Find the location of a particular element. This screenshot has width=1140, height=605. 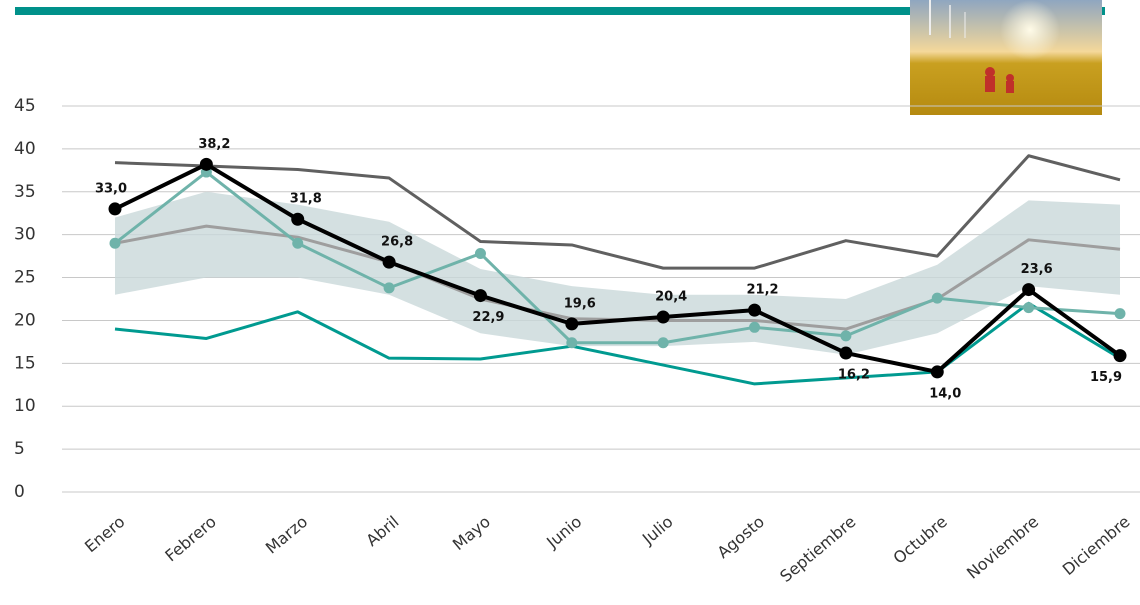

x-tick-label: Mayo is located at coordinates (471, 533).